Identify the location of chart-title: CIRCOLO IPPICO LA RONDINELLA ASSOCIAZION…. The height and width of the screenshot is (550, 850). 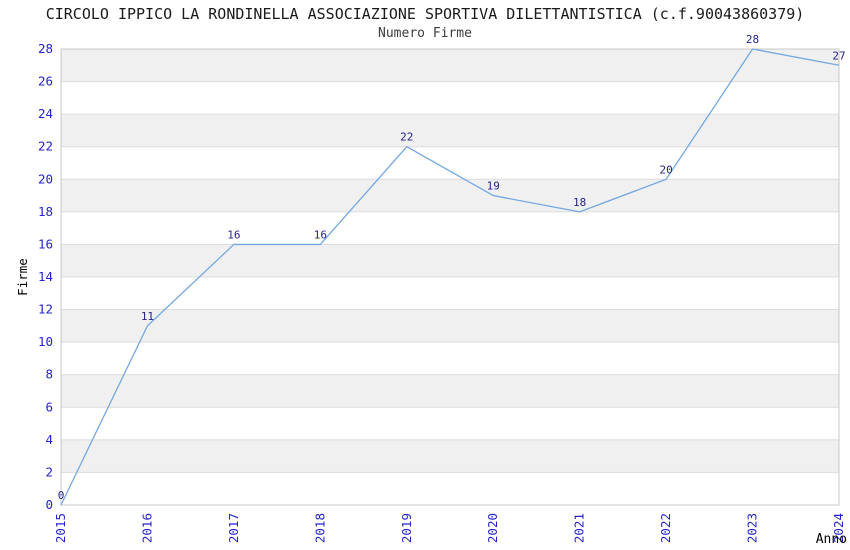
(425, 14).